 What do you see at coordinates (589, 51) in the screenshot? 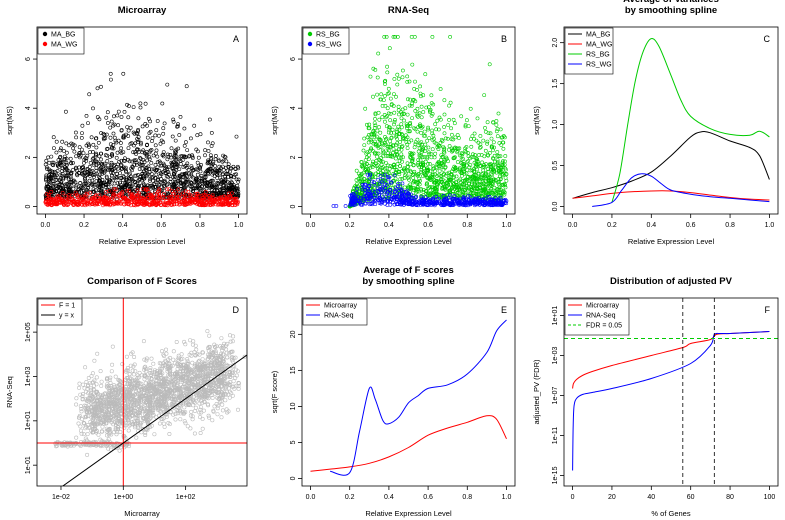
I see `legend-box` at bounding box center [589, 51].